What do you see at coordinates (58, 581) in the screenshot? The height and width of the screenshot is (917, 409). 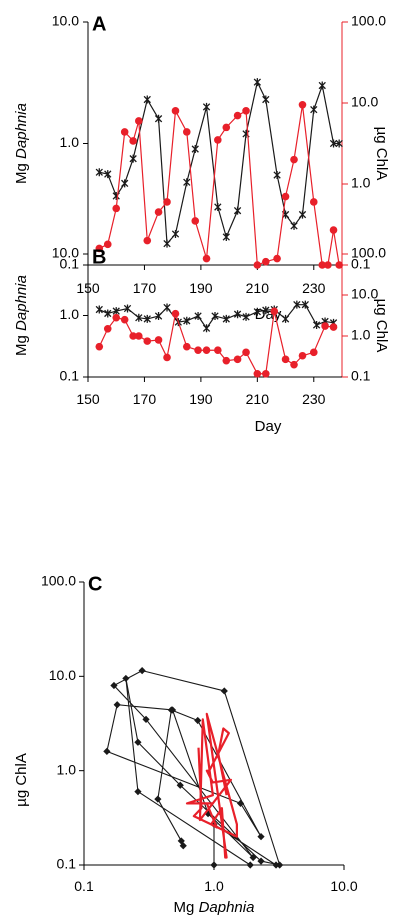 I see `y-tick-label-C: 100.0` at bounding box center [58, 581].